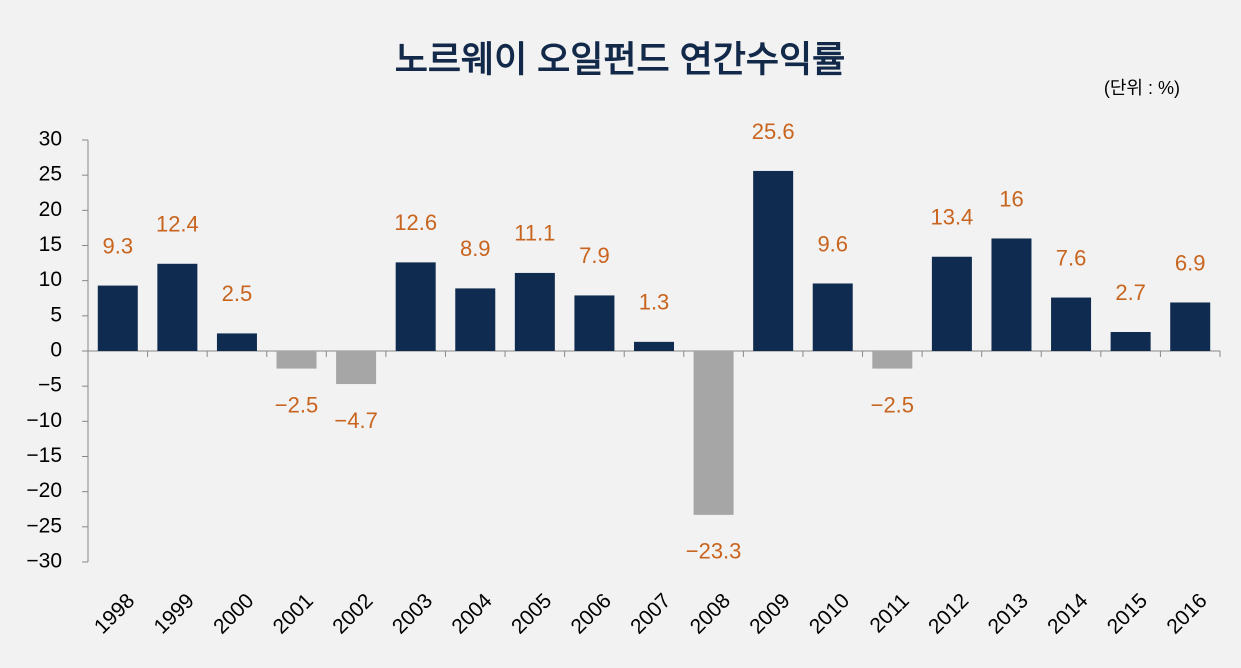  Describe the element at coordinates (415, 222) in the screenshot. I see `value-label: 12.6` at that location.